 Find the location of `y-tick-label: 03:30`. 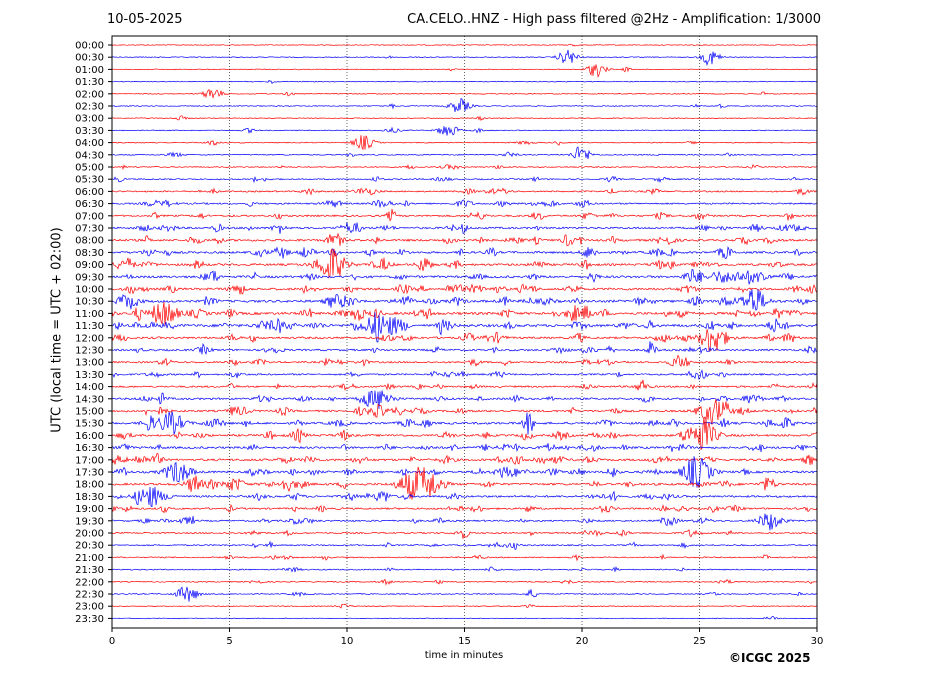

y-tick-label: 03:30 is located at coordinates (89, 131).